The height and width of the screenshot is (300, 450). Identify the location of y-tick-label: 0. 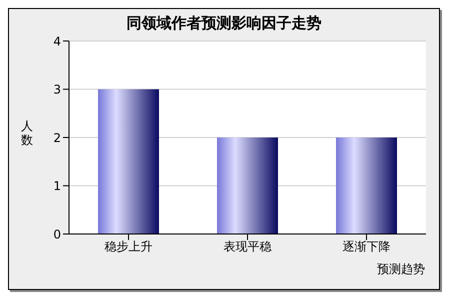
(57, 234).